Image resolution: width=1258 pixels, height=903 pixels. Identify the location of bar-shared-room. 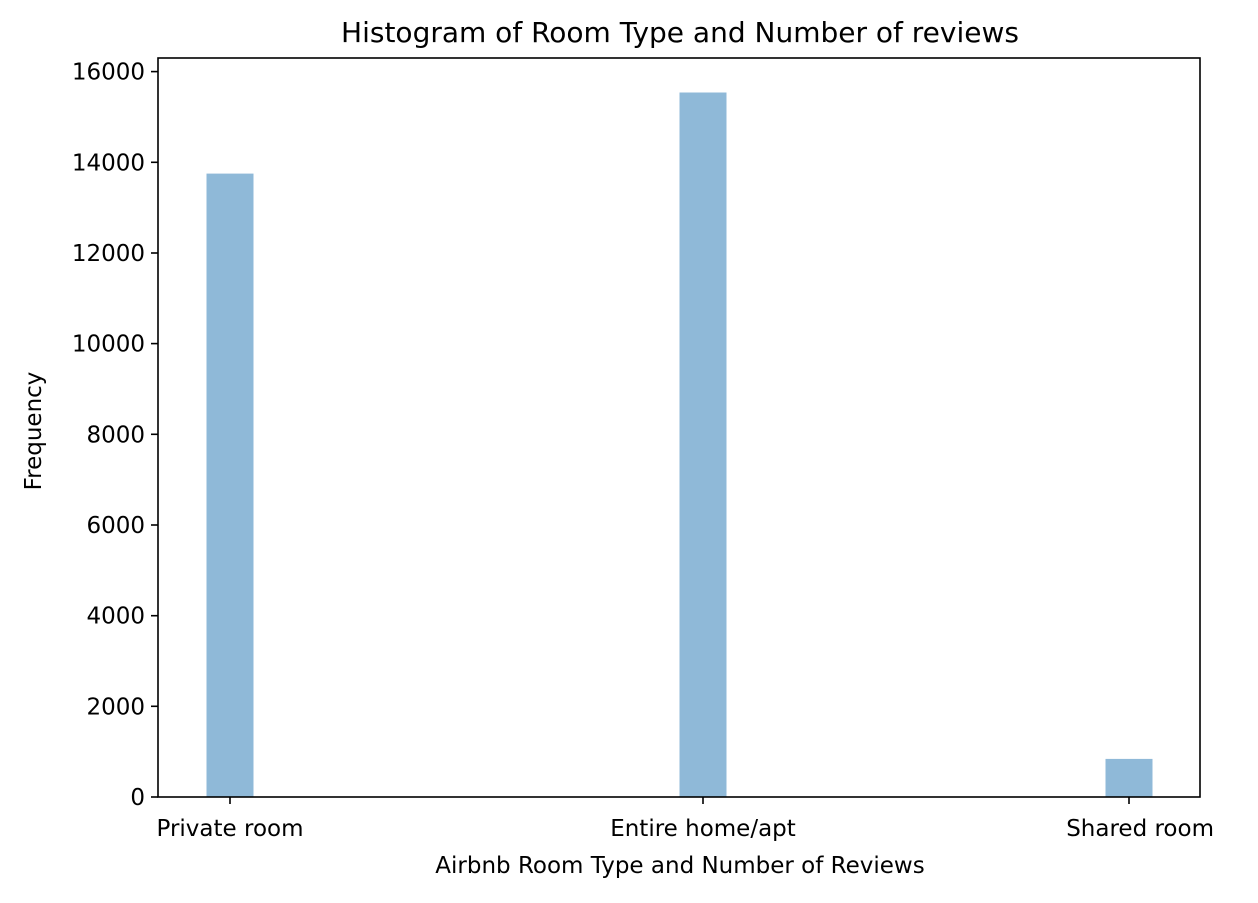
(1129, 777).